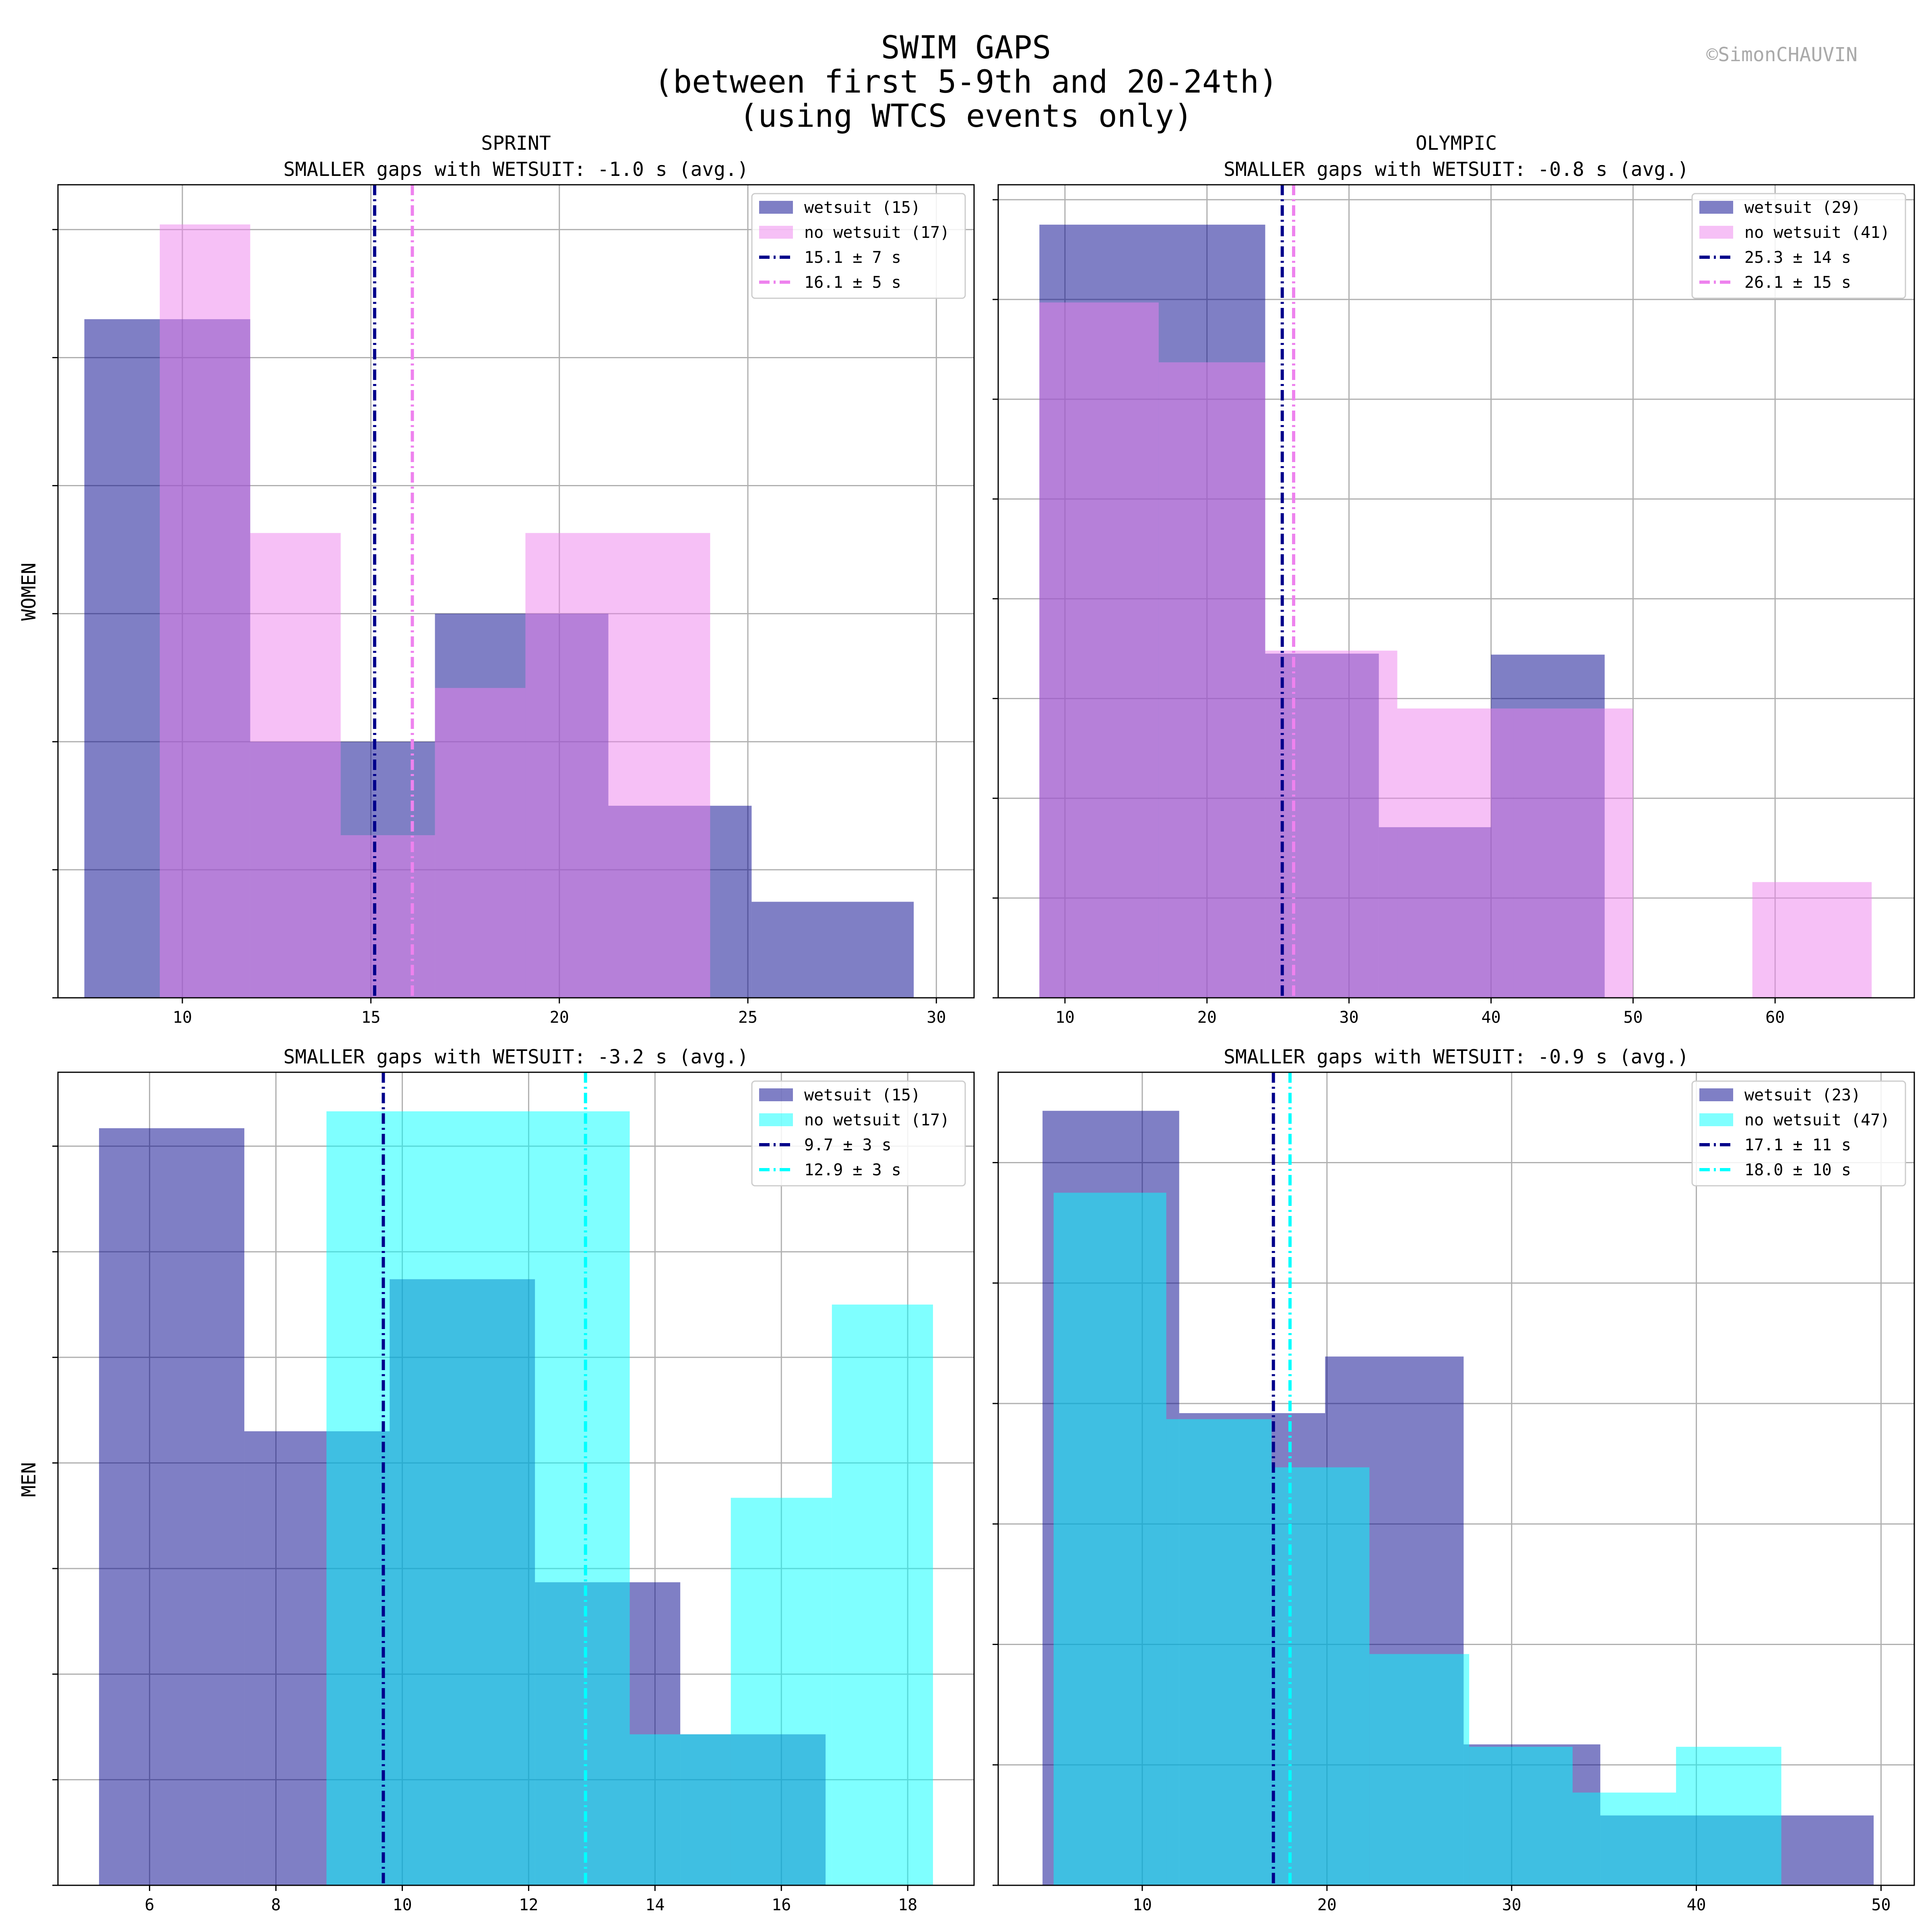 Image resolution: width=1932 pixels, height=1932 pixels. I want to click on x-tick-label: 14, so click(655, 1905).